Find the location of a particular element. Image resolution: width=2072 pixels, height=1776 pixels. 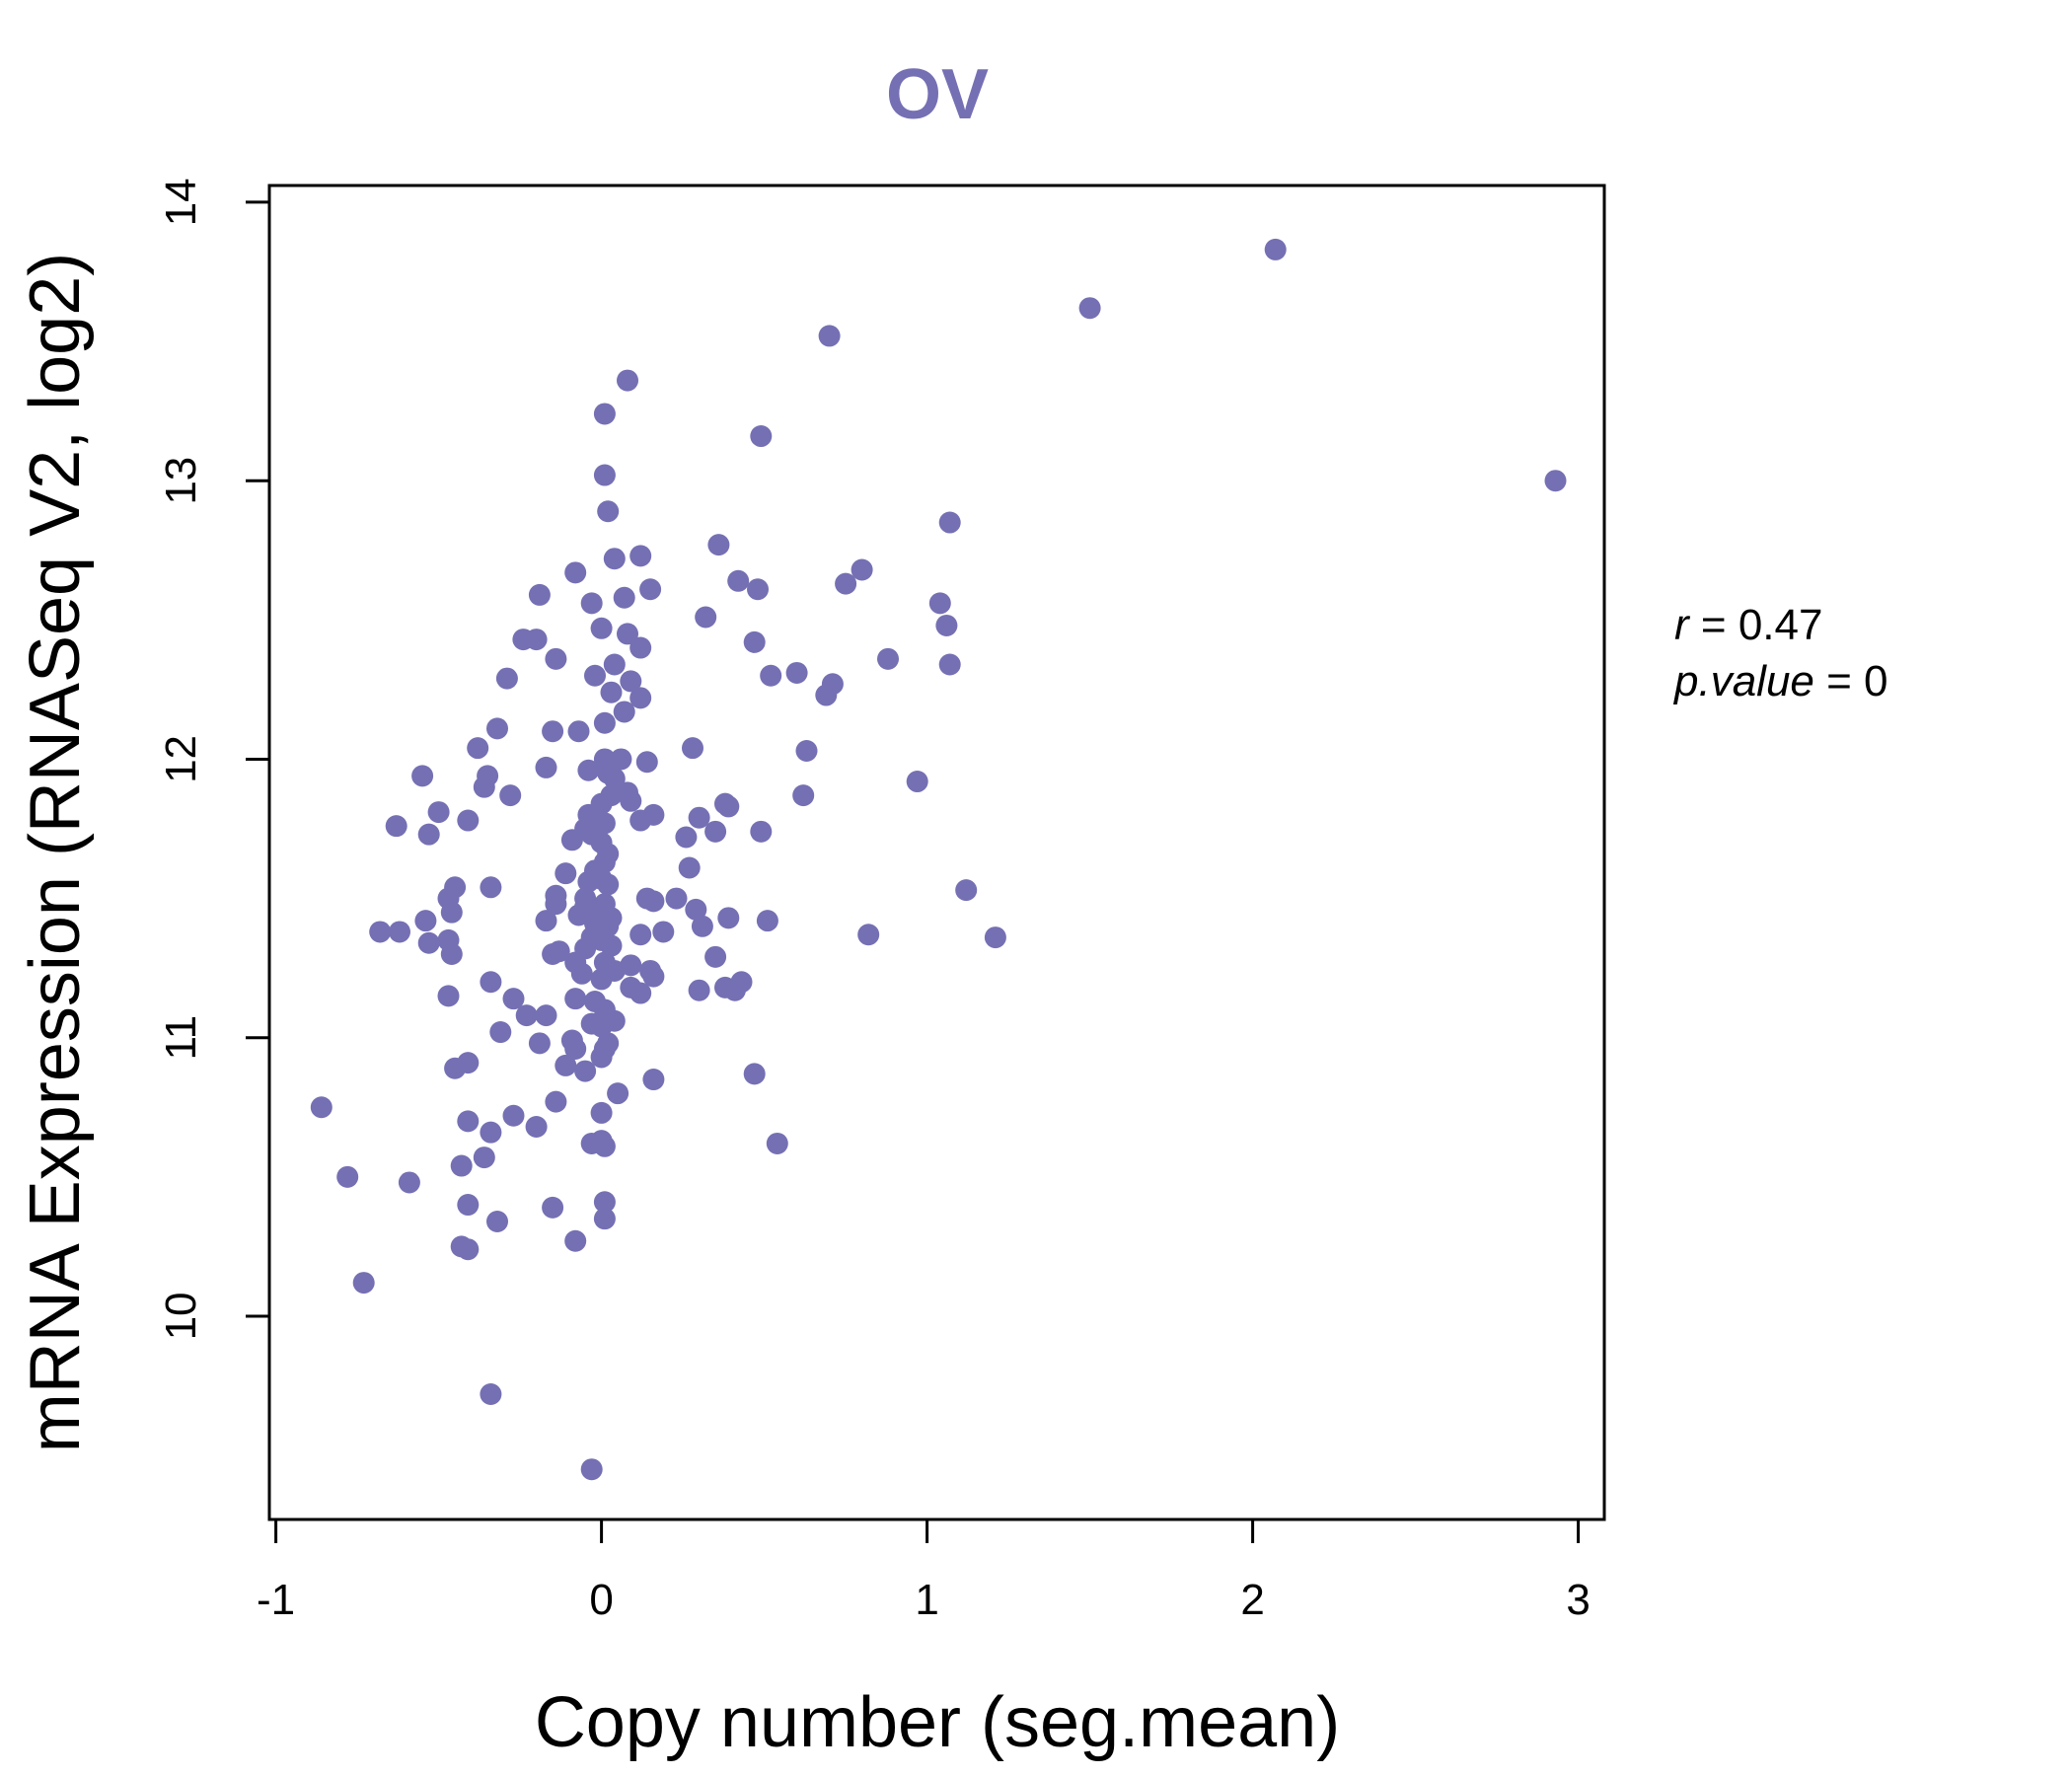

p-value: 0 is located at coordinates (1876, 681).